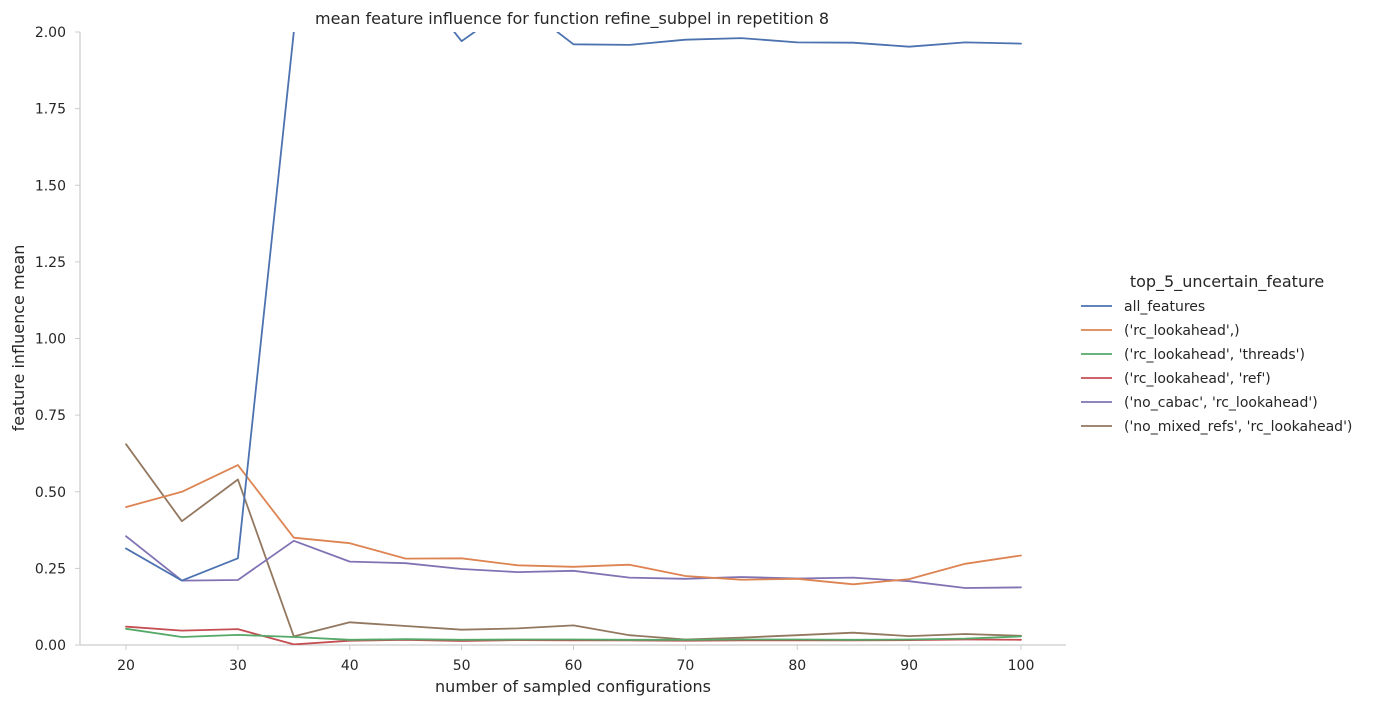 The image size is (1387, 706). I want to click on y-tick-label: 2.00, so click(50, 33).